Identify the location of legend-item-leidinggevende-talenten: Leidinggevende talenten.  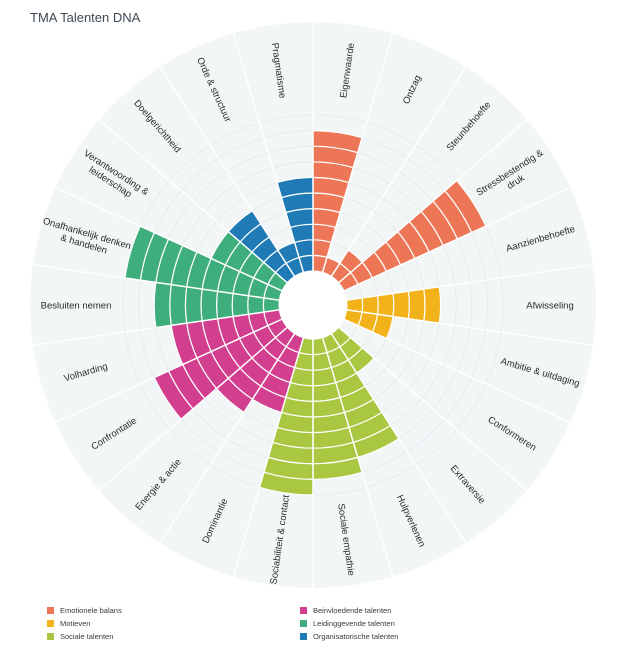
(347, 623).